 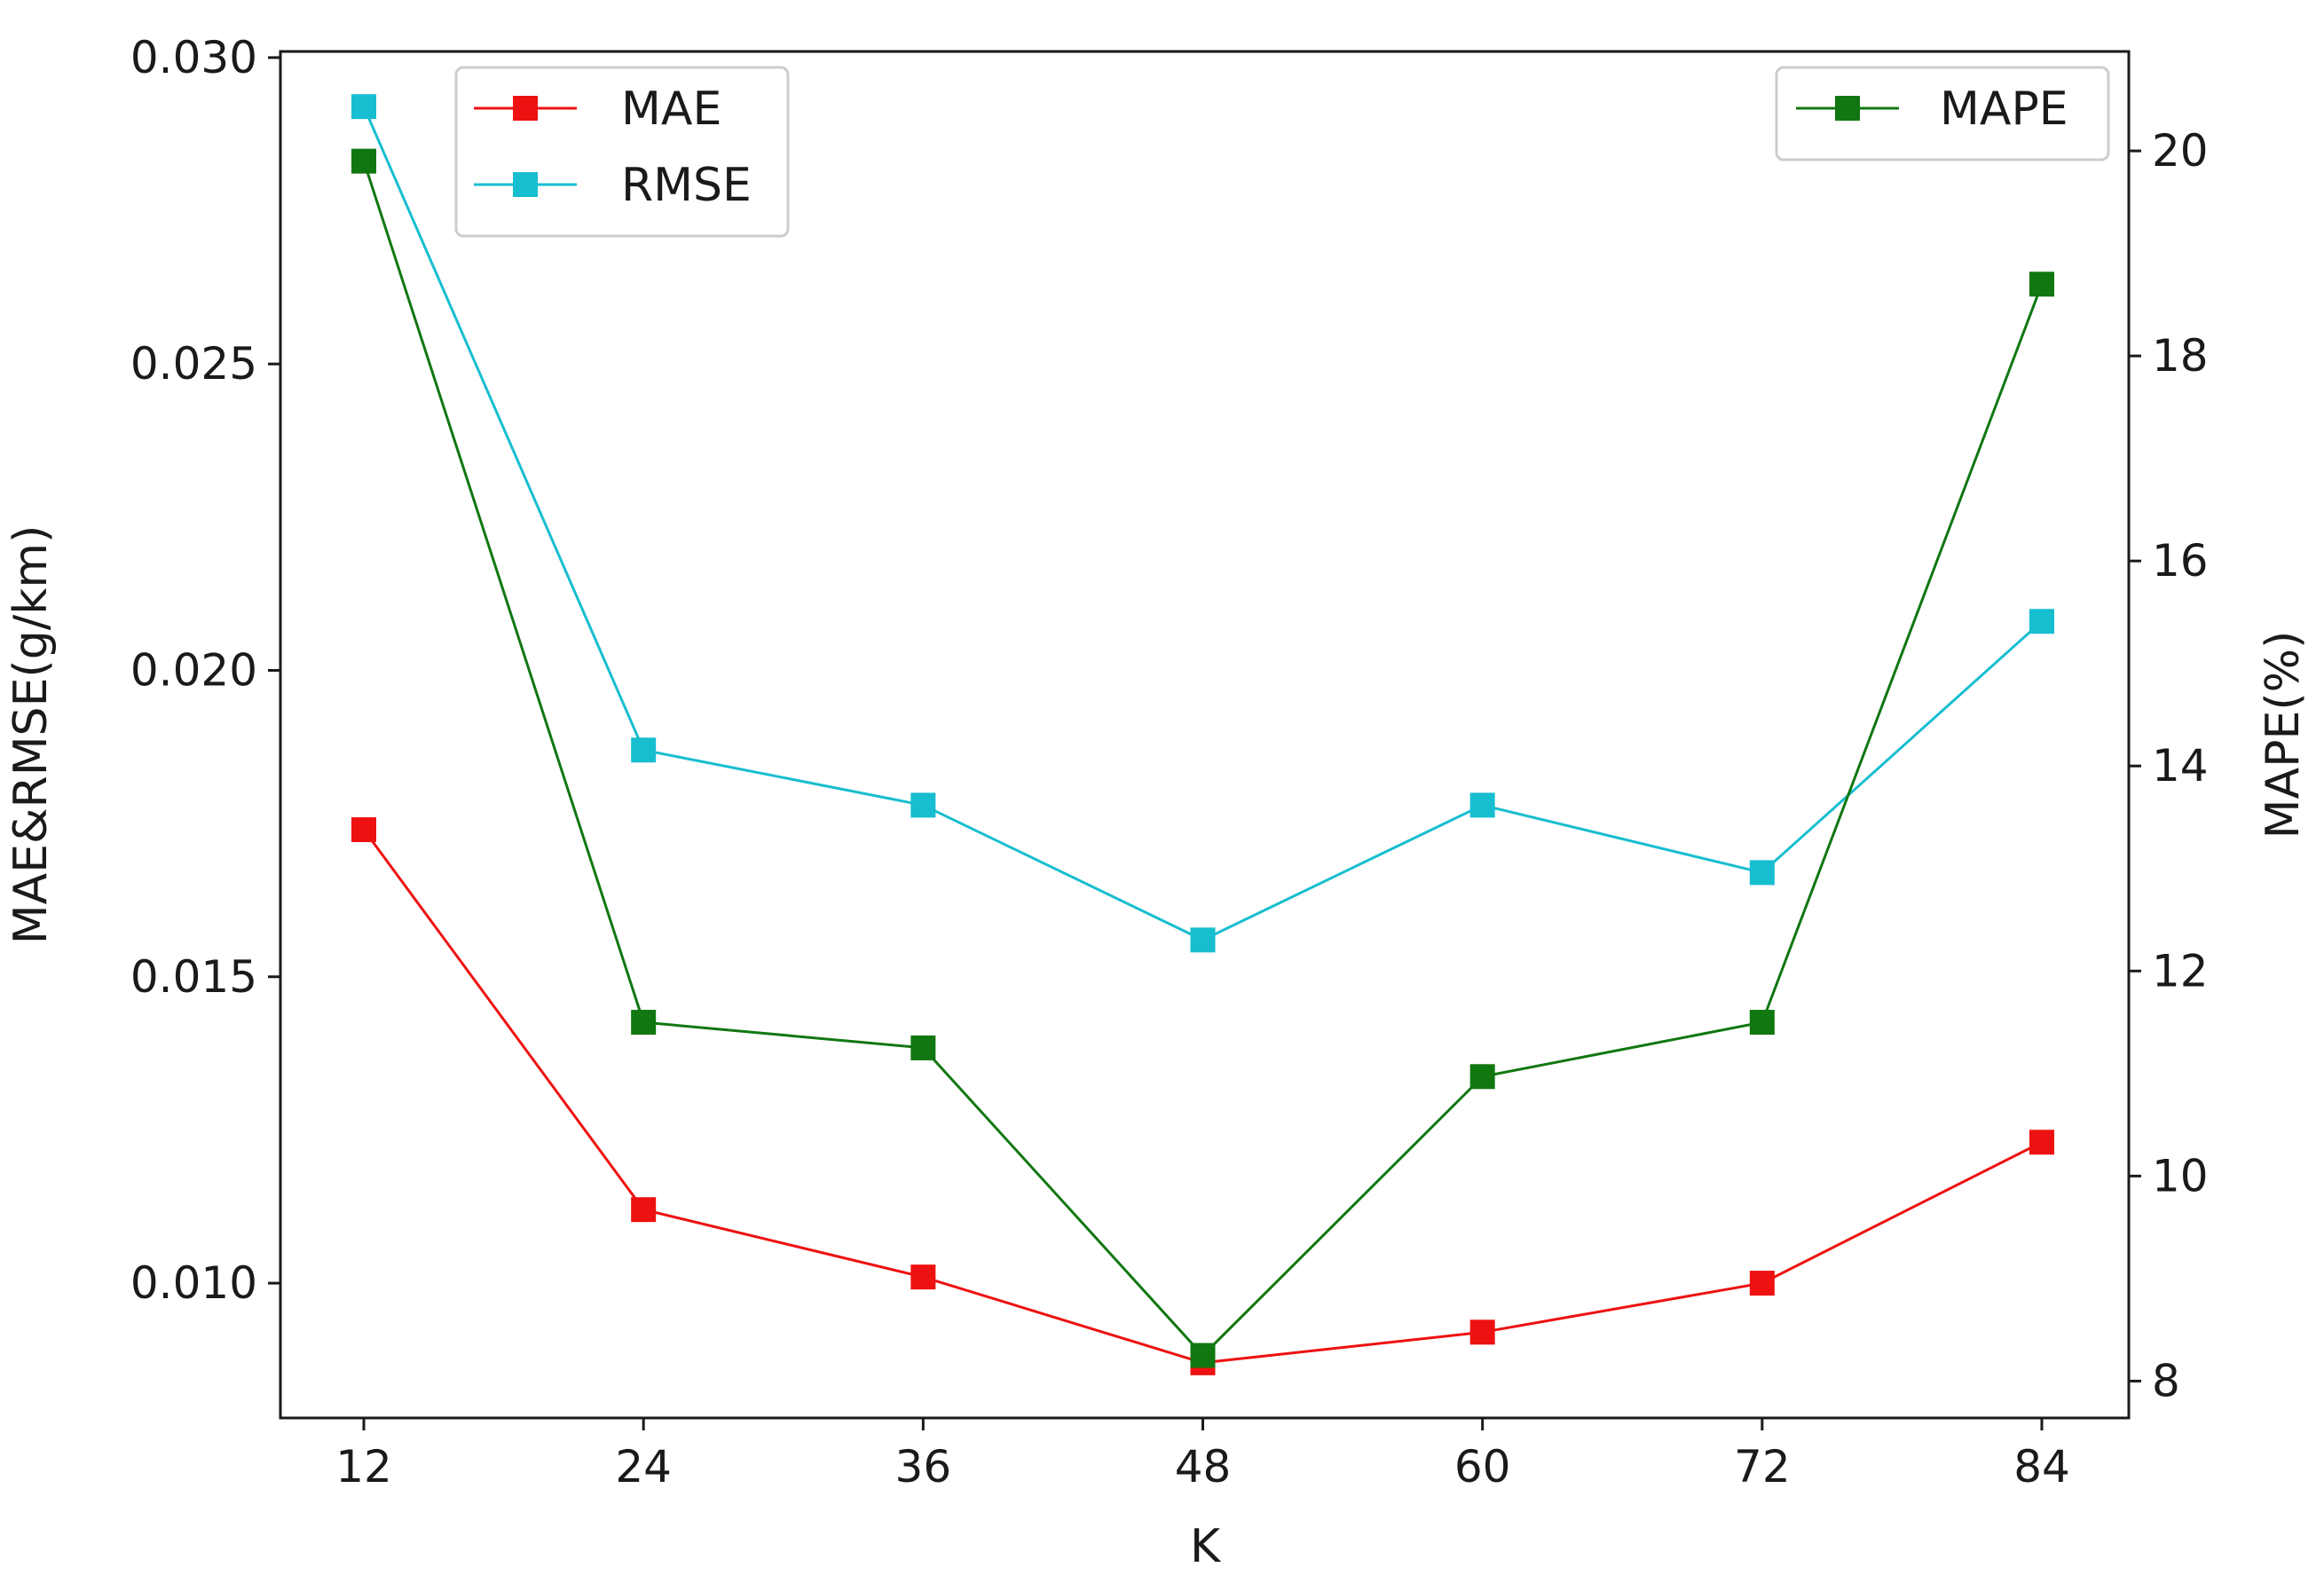 What do you see at coordinates (686, 185) in the screenshot?
I see `legend-rmse-label: RMSE` at bounding box center [686, 185].